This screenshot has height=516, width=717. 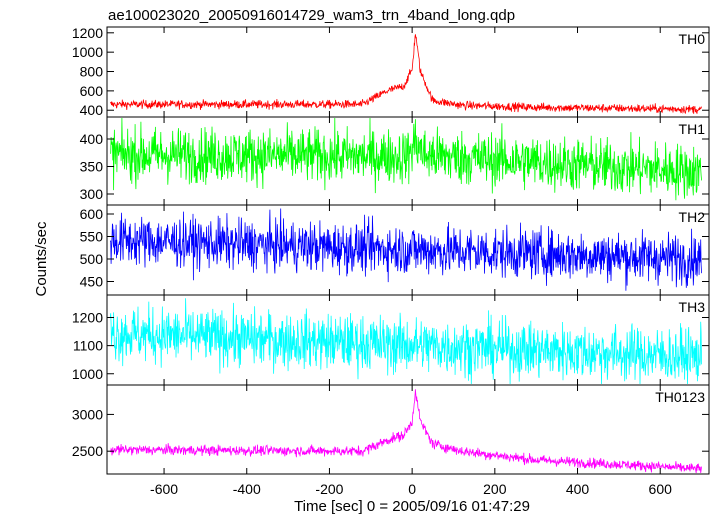 I want to click on x-tick-label: 400, so click(x=578, y=489).